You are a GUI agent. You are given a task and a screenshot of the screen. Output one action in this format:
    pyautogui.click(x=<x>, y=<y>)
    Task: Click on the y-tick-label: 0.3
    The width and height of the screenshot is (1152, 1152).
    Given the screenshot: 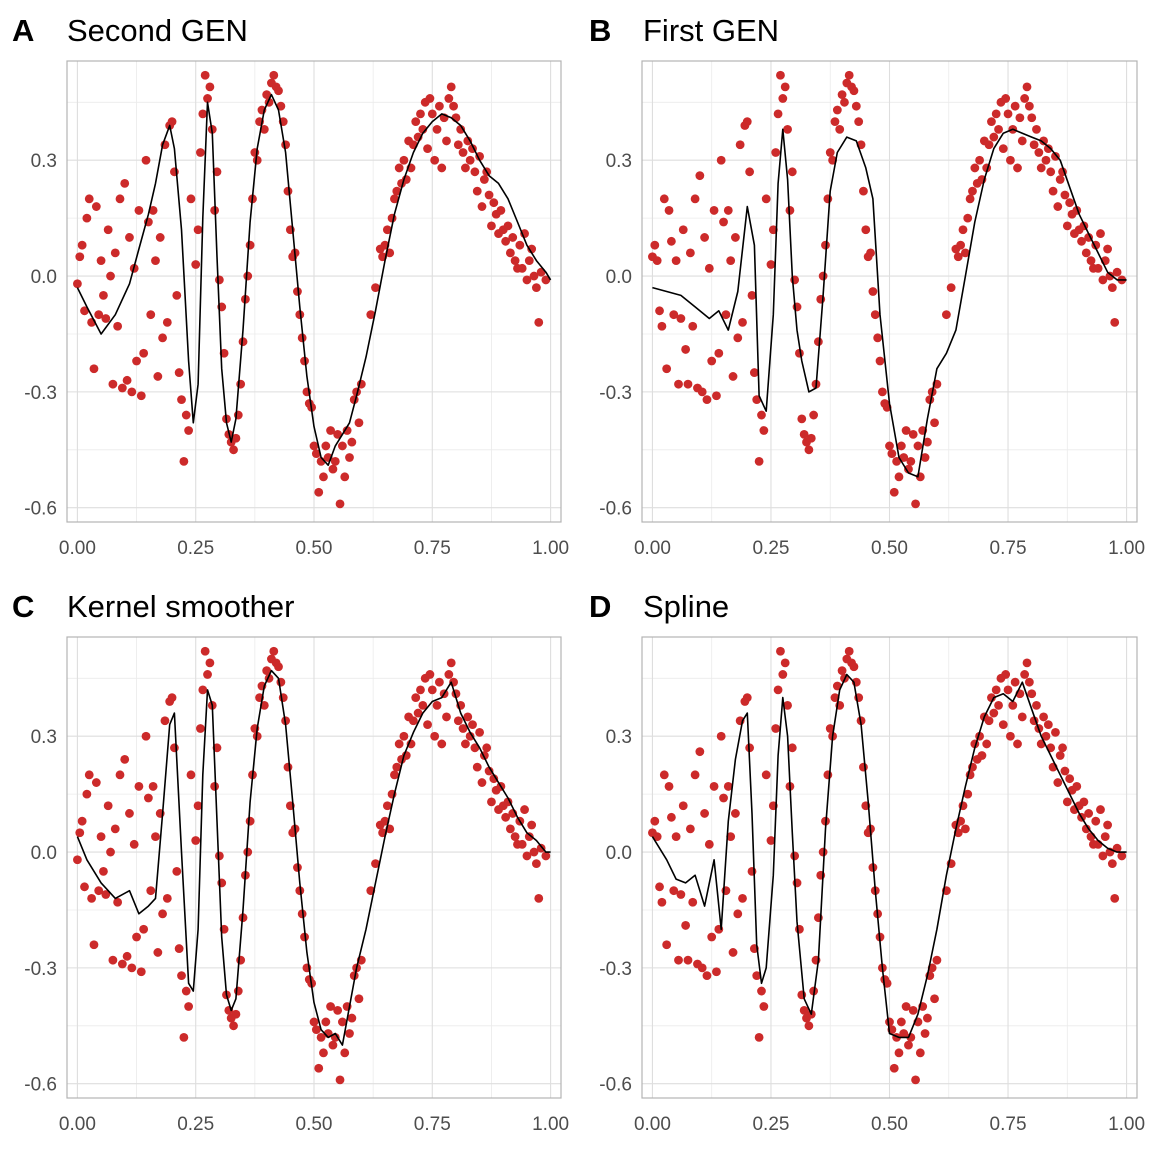 What is the action you would take?
    pyautogui.click(x=44, y=737)
    